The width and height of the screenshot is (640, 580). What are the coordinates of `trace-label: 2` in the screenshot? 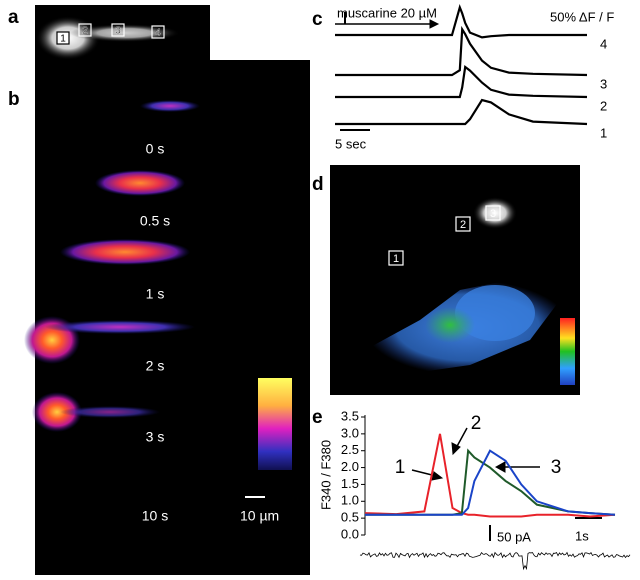 It's located at (603, 105).